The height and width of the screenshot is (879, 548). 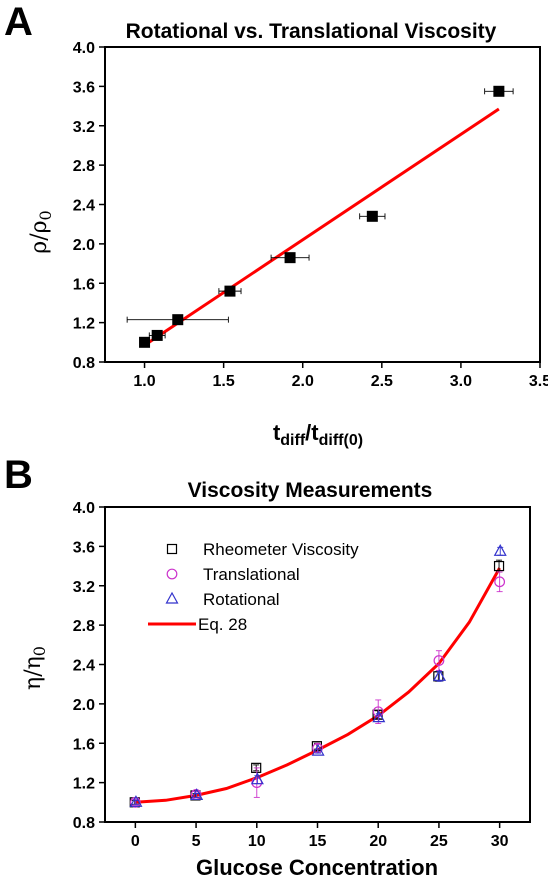 What do you see at coordinates (84, 324) in the screenshot?
I see `chart-a-ytick-label: 1.2` at bounding box center [84, 324].